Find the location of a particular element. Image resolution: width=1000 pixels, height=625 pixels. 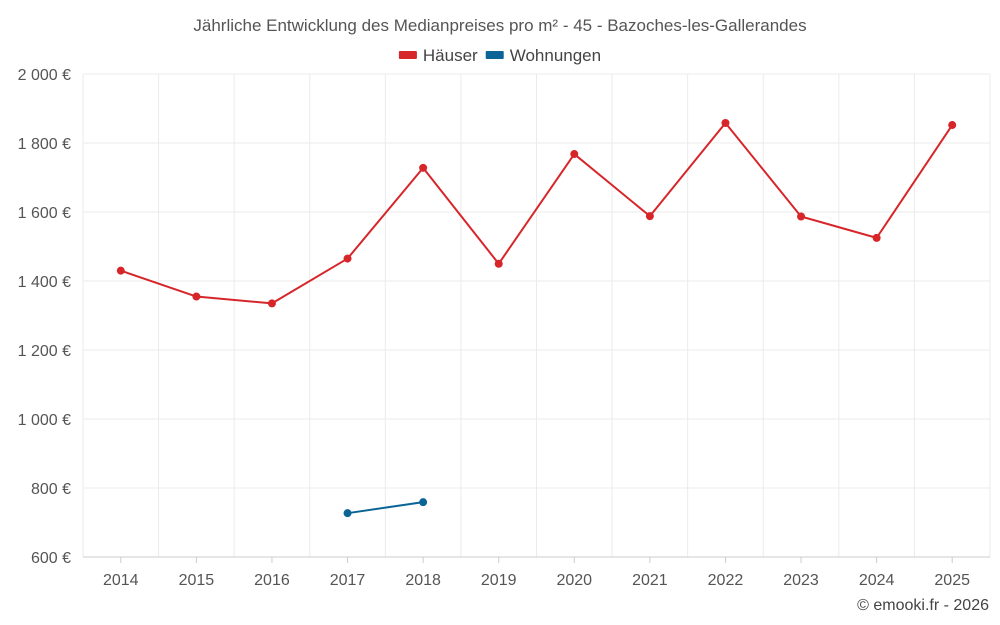

legend-item-1: Häuser is located at coordinates (438, 55).